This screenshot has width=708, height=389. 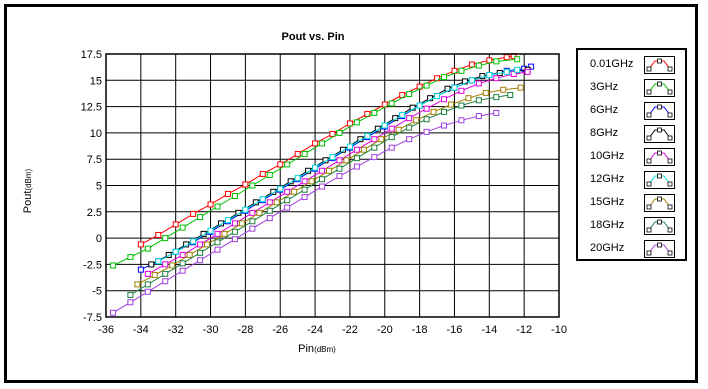 I want to click on x-tick-label: -10, so click(x=559, y=330).